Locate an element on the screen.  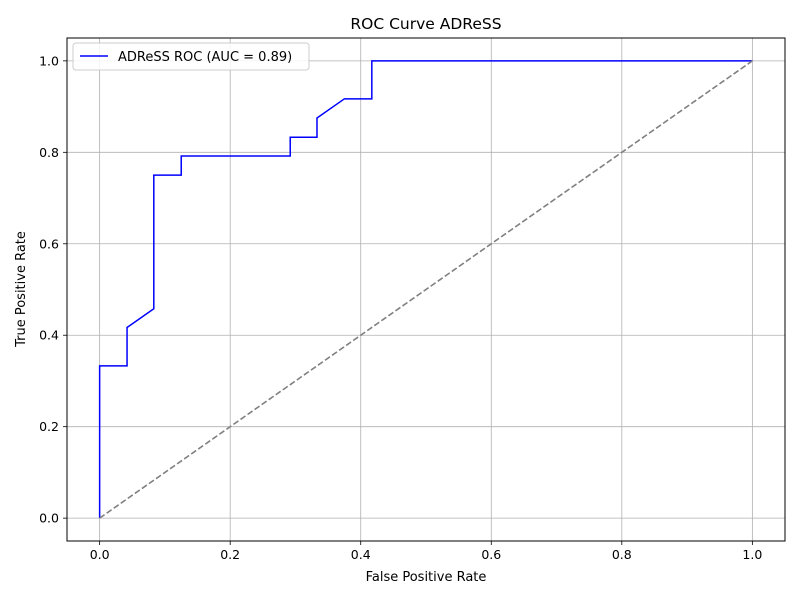
y-tick-label: 0.4 is located at coordinates (49, 335).